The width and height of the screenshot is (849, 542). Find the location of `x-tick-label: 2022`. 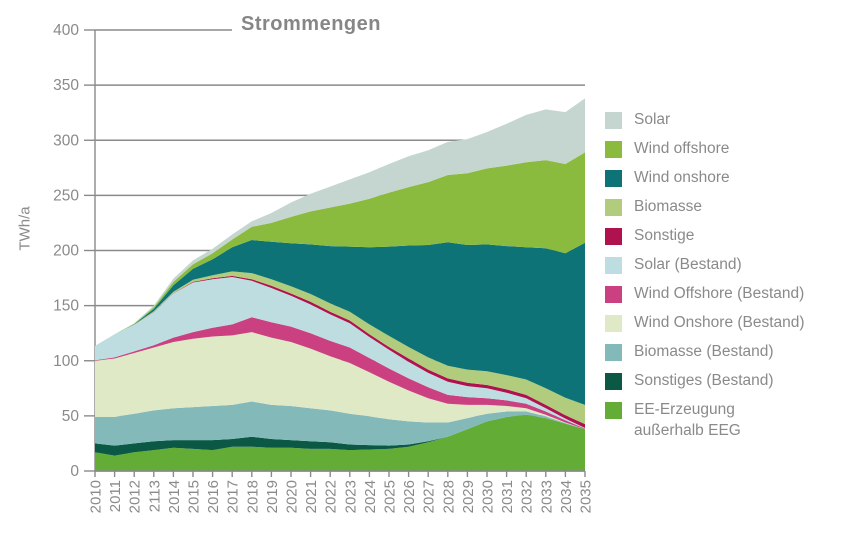

x-tick-label: 2022 is located at coordinates (331, 496).